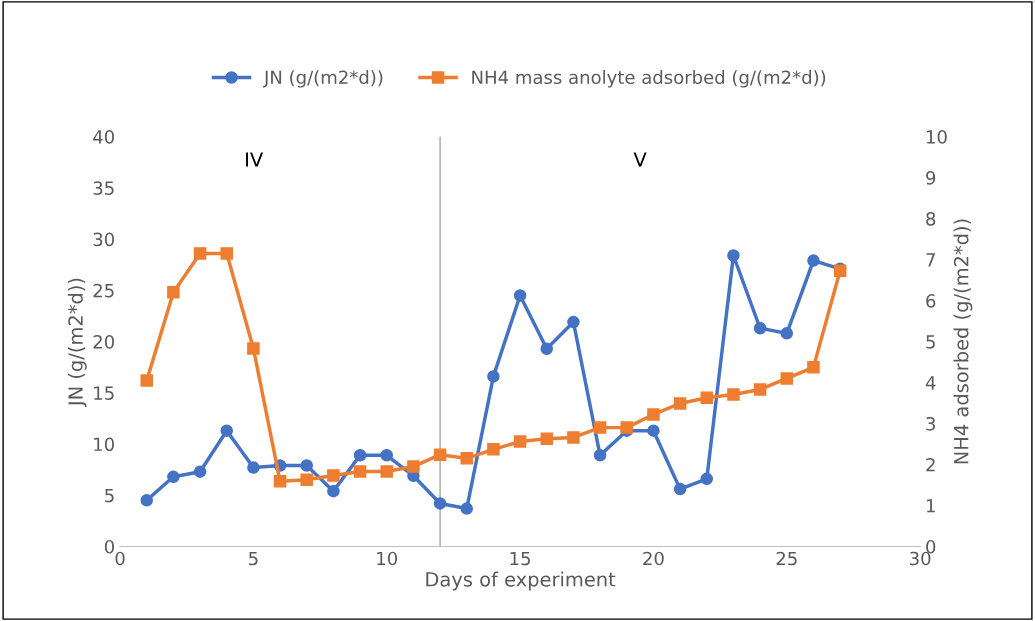 The width and height of the screenshot is (1035, 621). What do you see at coordinates (323, 79) in the screenshot?
I see `legend-label: JN (g/(m2*d))` at bounding box center [323, 79].